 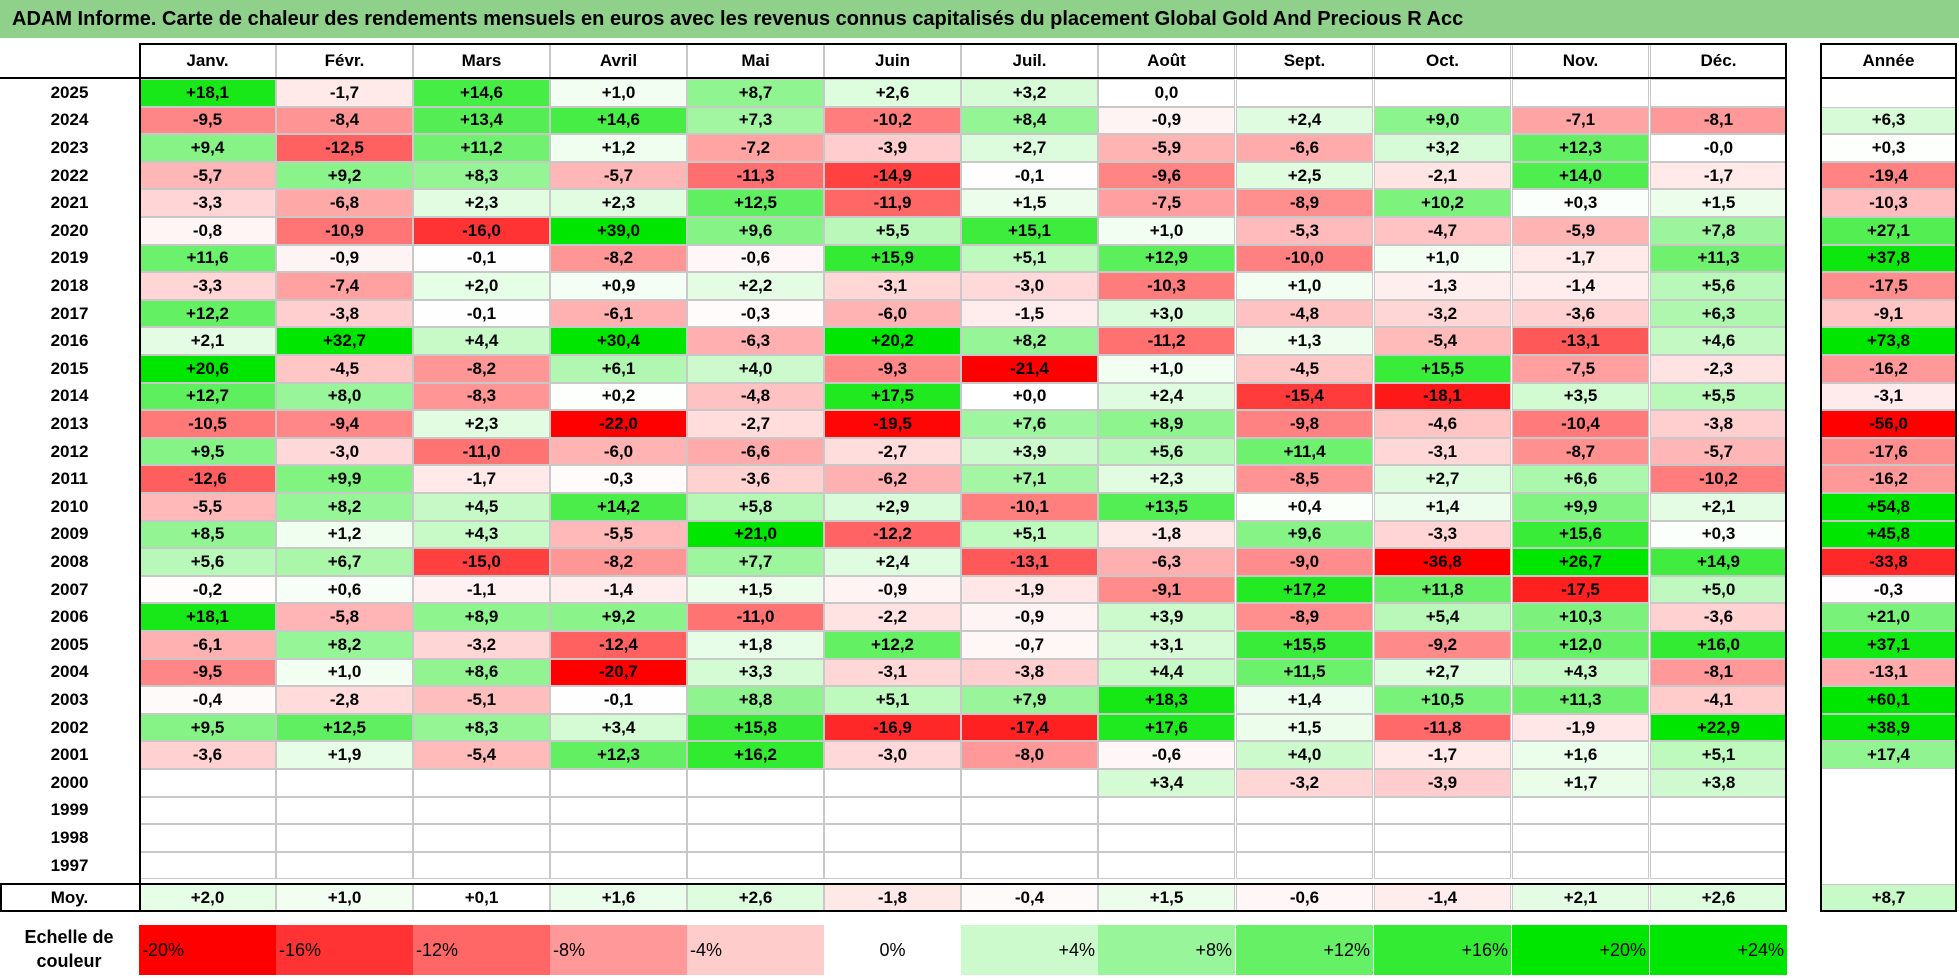 I want to click on heatmap-cell: -12,5, so click(x=344, y=148).